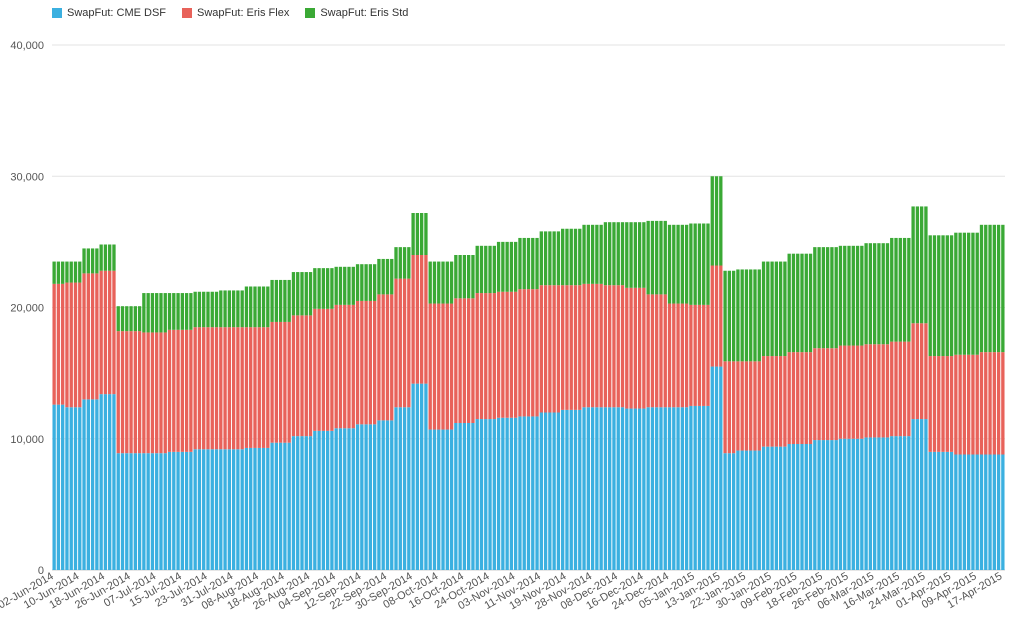  I want to click on legend-item-eris-flex: SwapFut: Eris Flex, so click(235, 13).